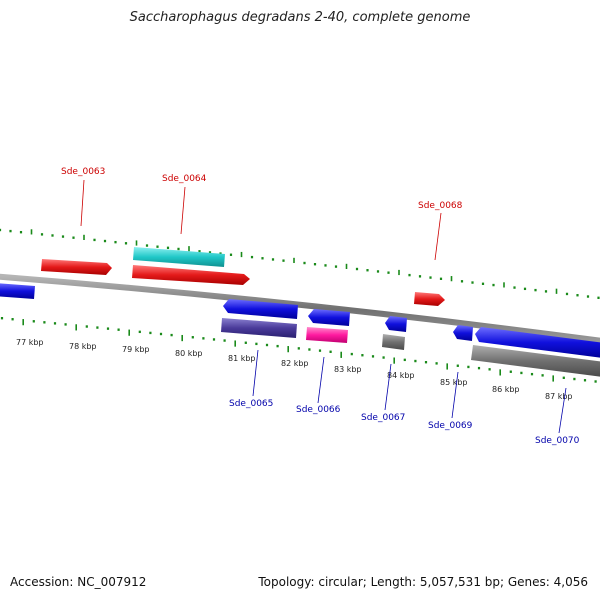 The image size is (600, 600). What do you see at coordinates (78, 582) in the screenshot?
I see `accession-text: Accession: NC_007912` at bounding box center [78, 582].